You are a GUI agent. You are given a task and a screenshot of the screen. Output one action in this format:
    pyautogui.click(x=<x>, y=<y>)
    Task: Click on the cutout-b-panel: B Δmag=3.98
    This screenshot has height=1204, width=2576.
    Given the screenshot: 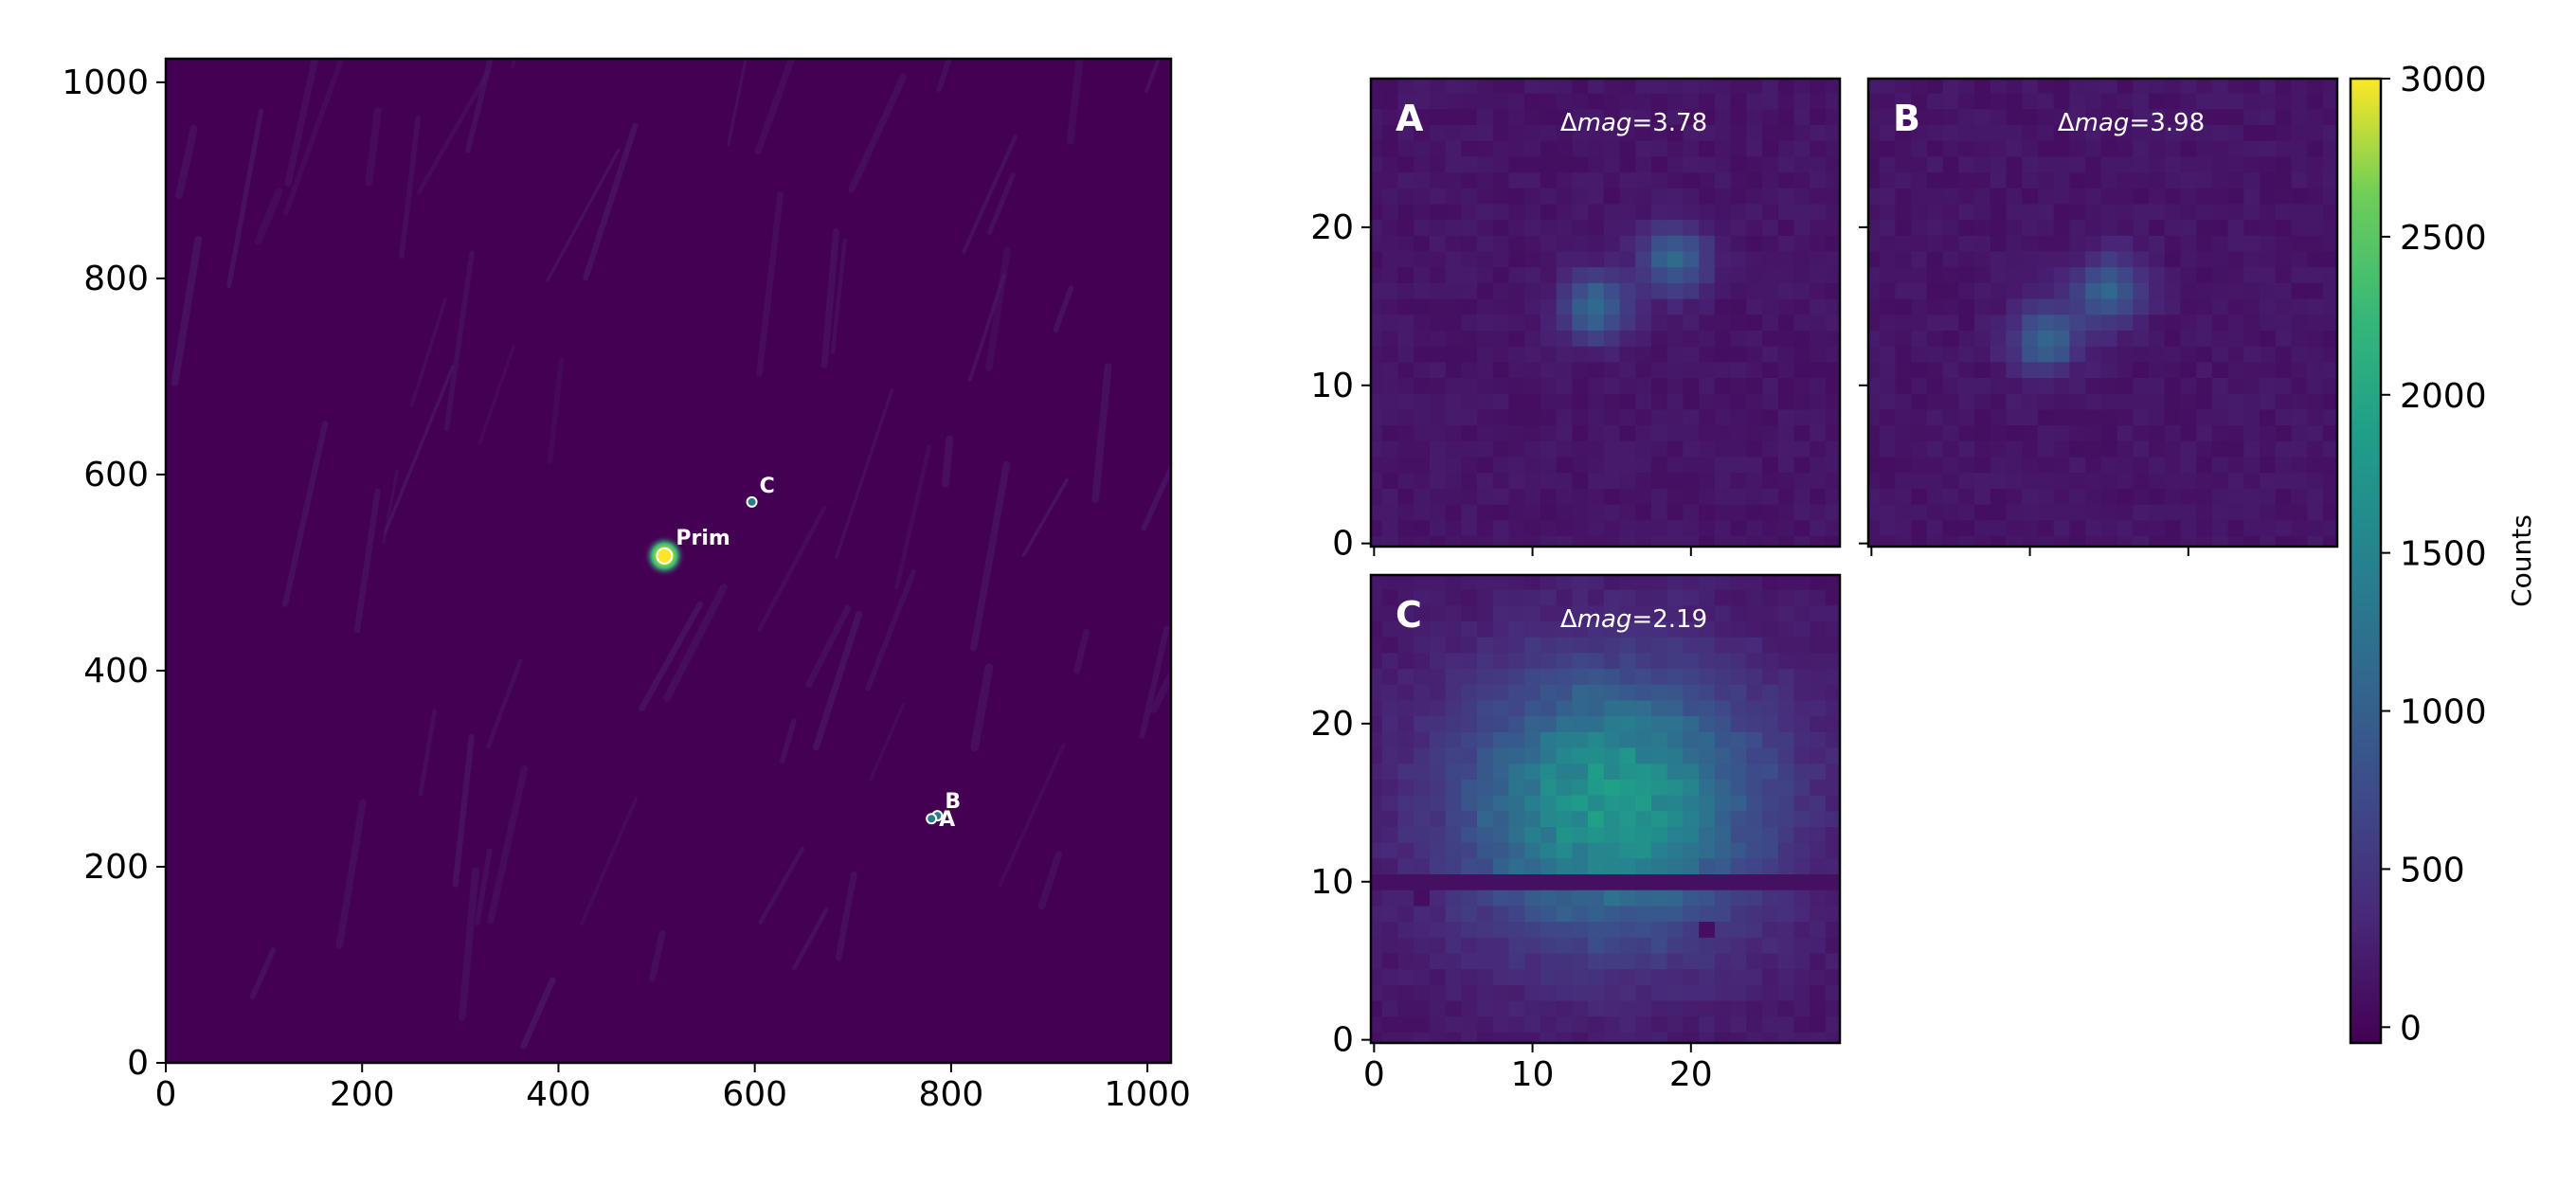 What is the action you would take?
    pyautogui.click(x=2099, y=316)
    